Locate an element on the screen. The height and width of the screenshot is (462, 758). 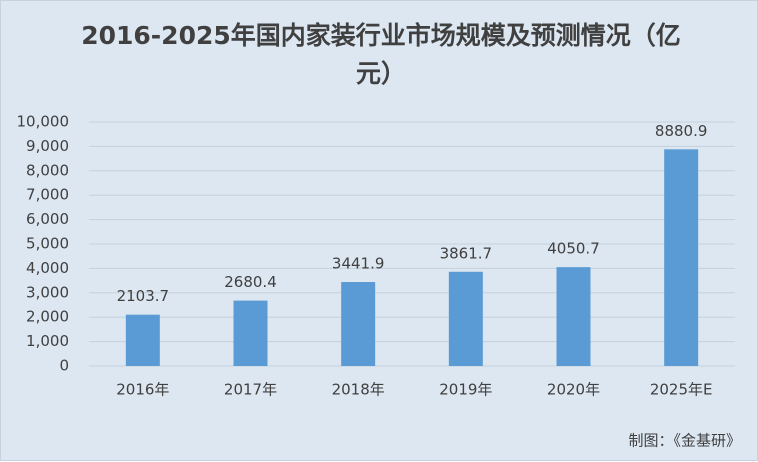
y-tick-label: 5,000 is located at coordinates (47, 244).